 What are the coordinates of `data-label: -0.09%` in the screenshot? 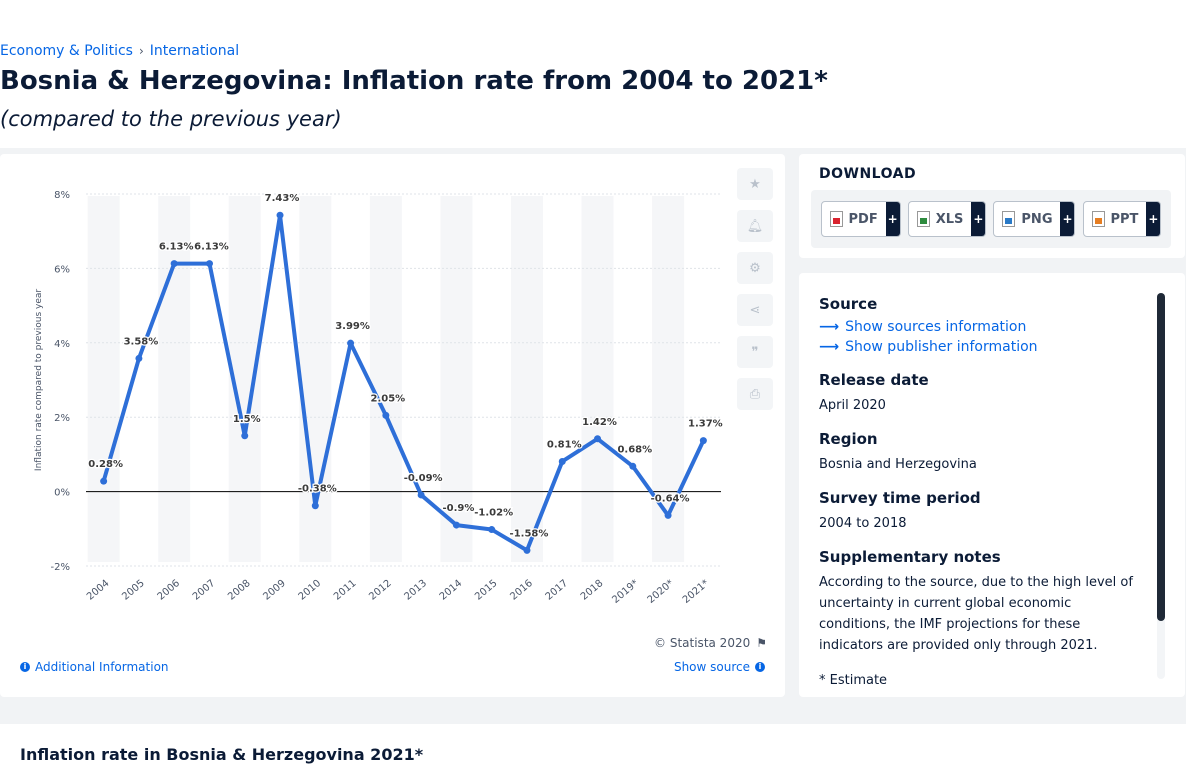 It's located at (423, 478).